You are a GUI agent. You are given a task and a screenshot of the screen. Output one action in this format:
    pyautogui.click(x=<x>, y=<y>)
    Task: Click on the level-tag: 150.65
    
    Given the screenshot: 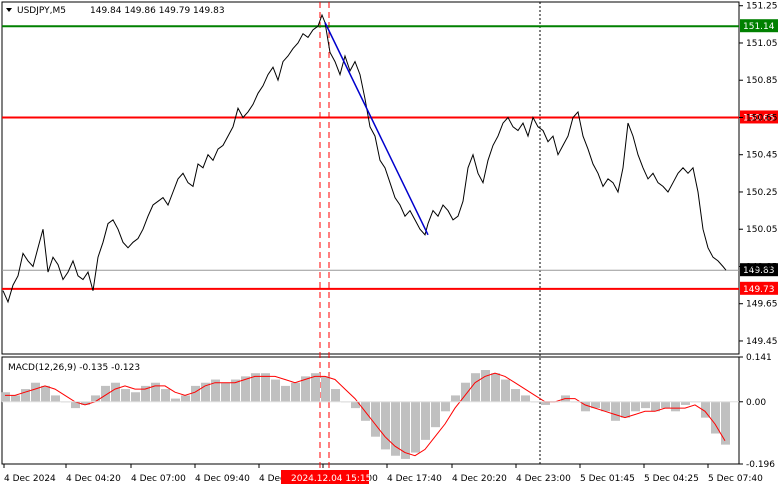 What is the action you would take?
    pyautogui.click(x=759, y=118)
    